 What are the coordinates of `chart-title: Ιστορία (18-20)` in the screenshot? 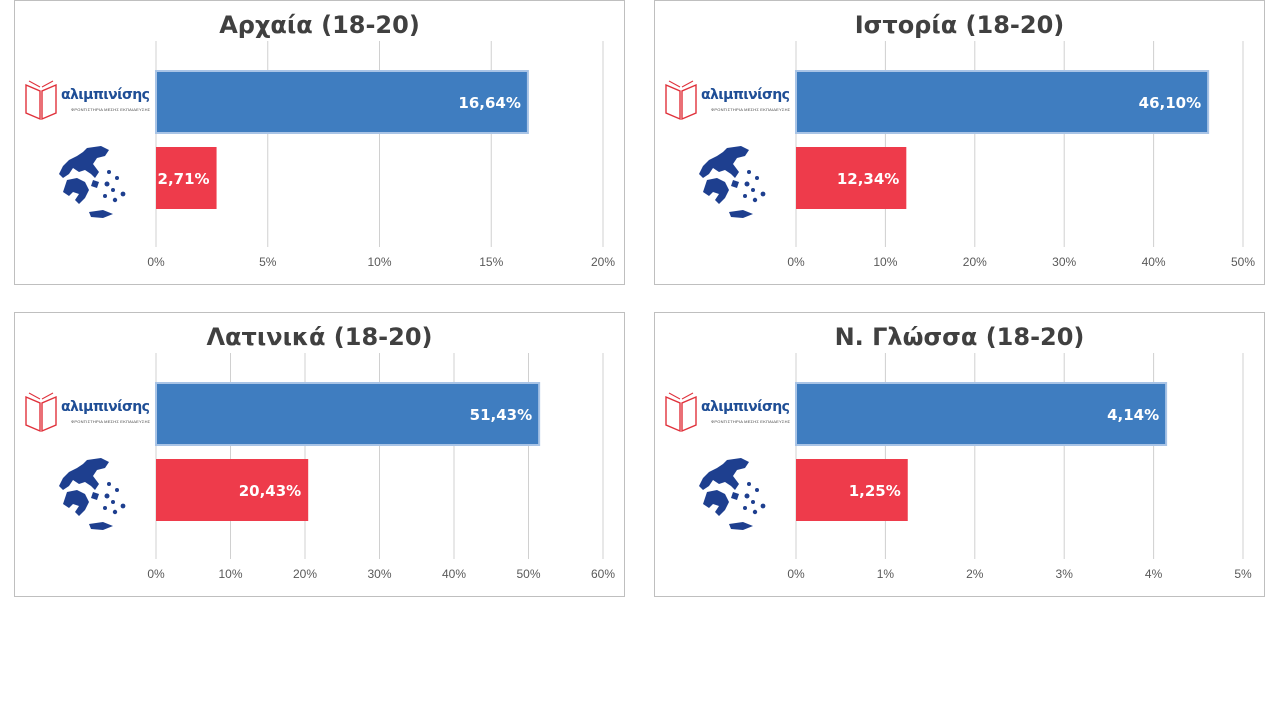 It's located at (959, 25).